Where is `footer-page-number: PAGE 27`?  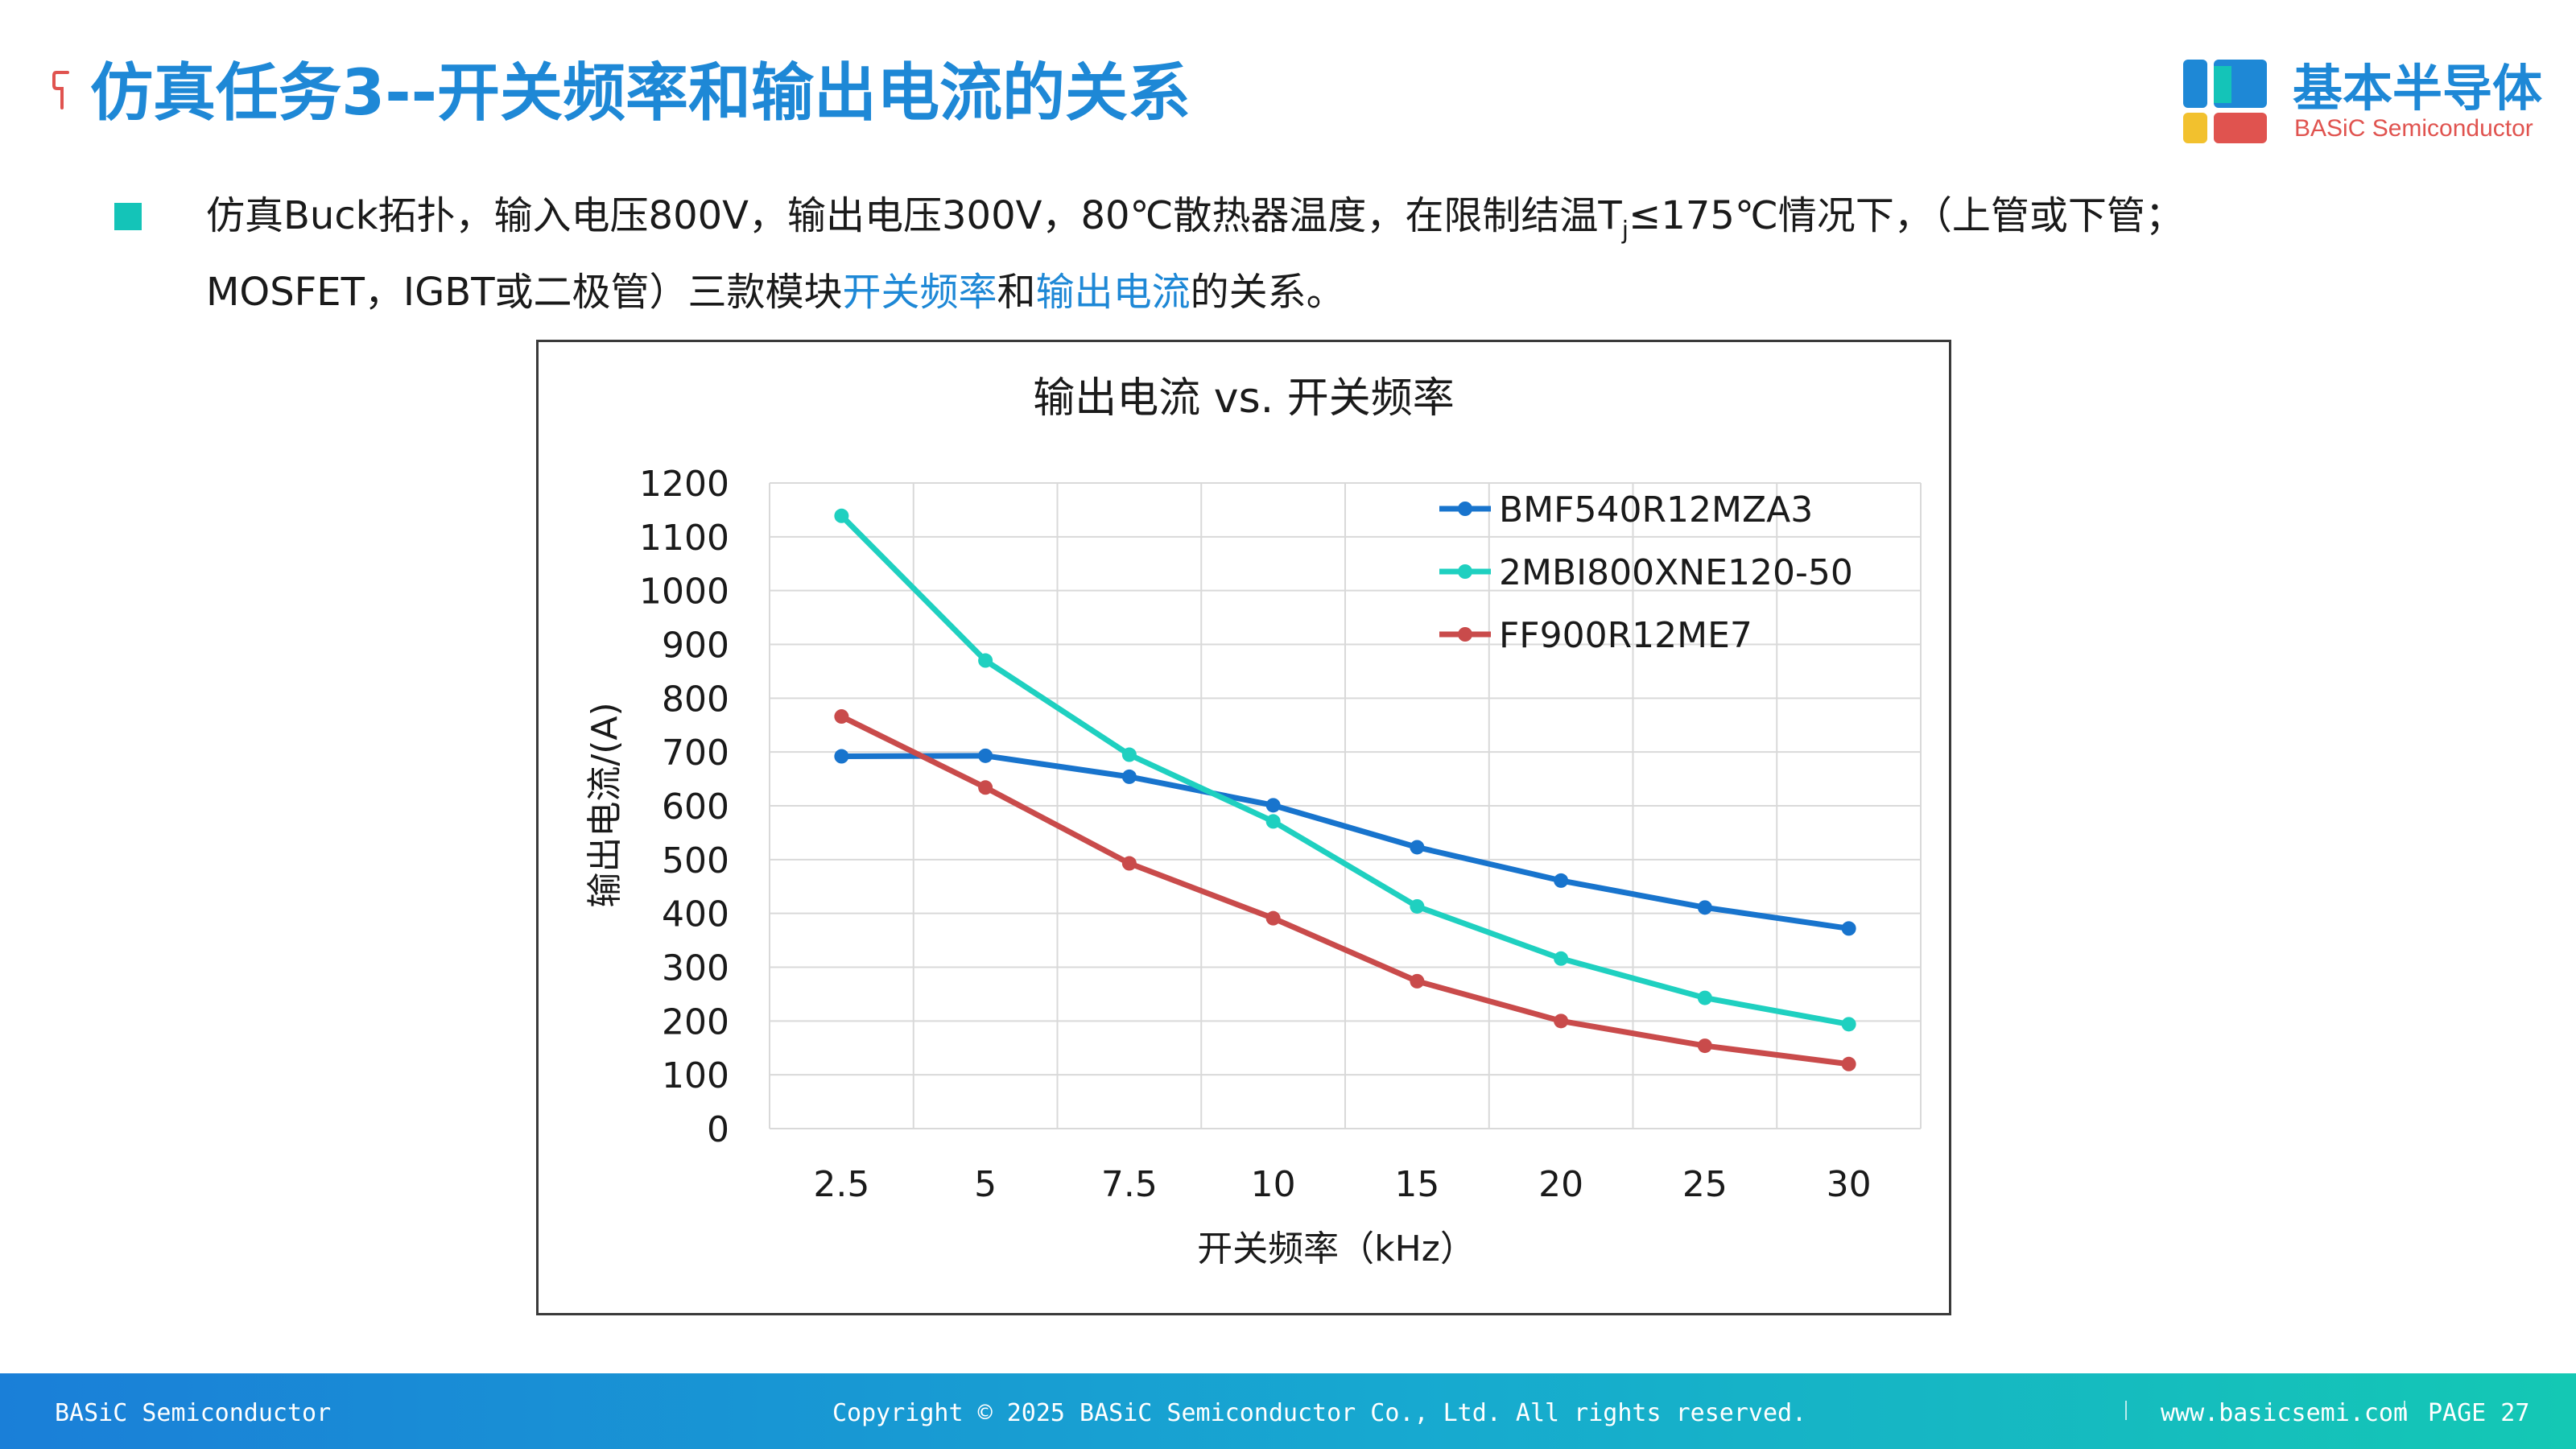 footer-page-number: PAGE 27 is located at coordinates (2479, 1413).